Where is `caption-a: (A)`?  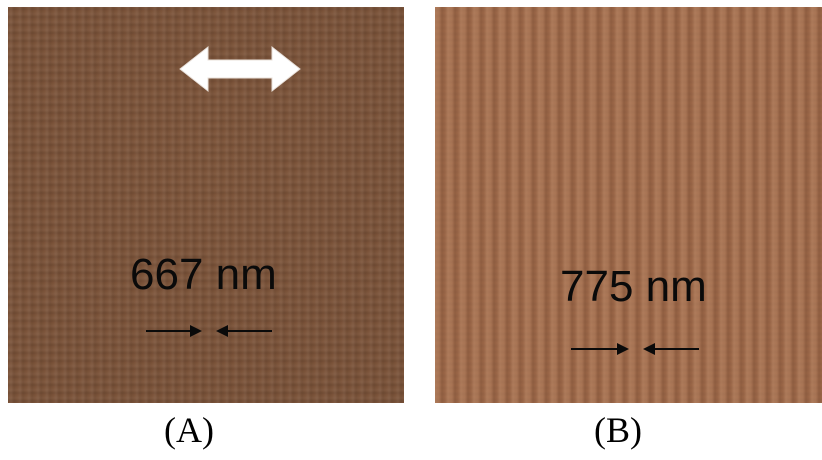 caption-a: (A) is located at coordinates (189, 430).